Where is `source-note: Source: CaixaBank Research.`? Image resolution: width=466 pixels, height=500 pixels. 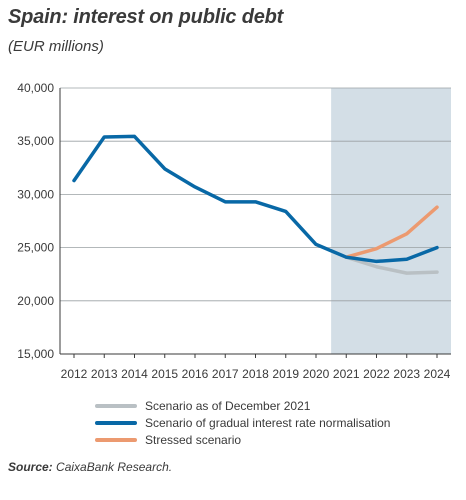 source-note: Source: CaixaBank Research. is located at coordinates (90, 467).